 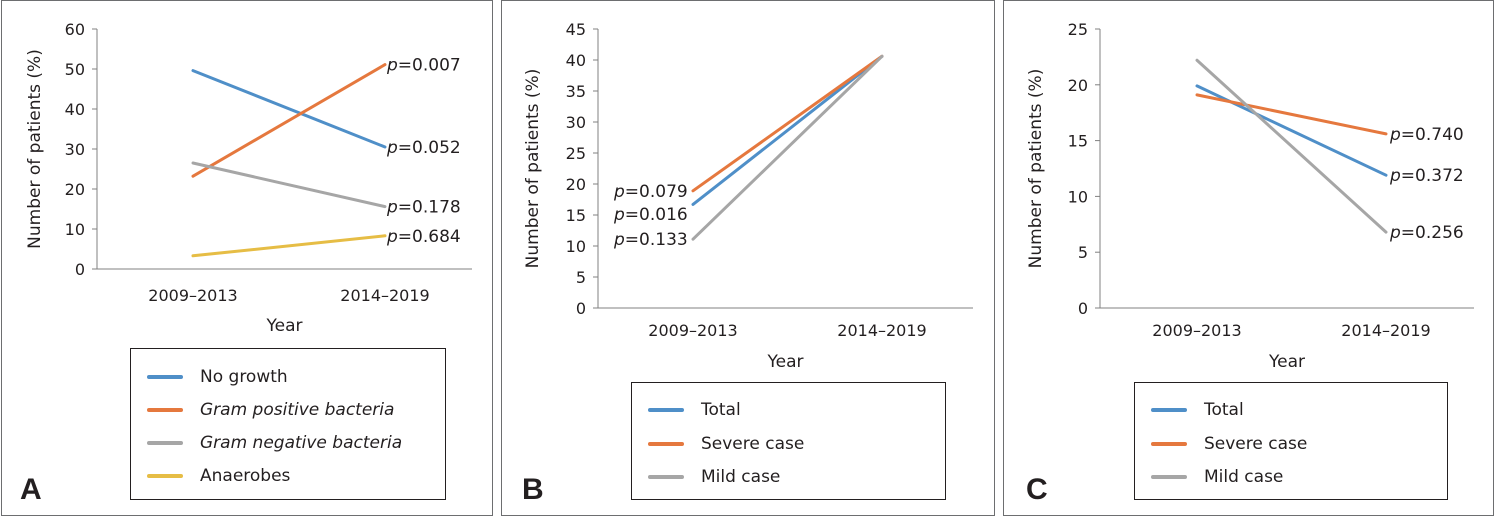 I want to click on p-value-label: p=0.256, so click(x=1426, y=233).